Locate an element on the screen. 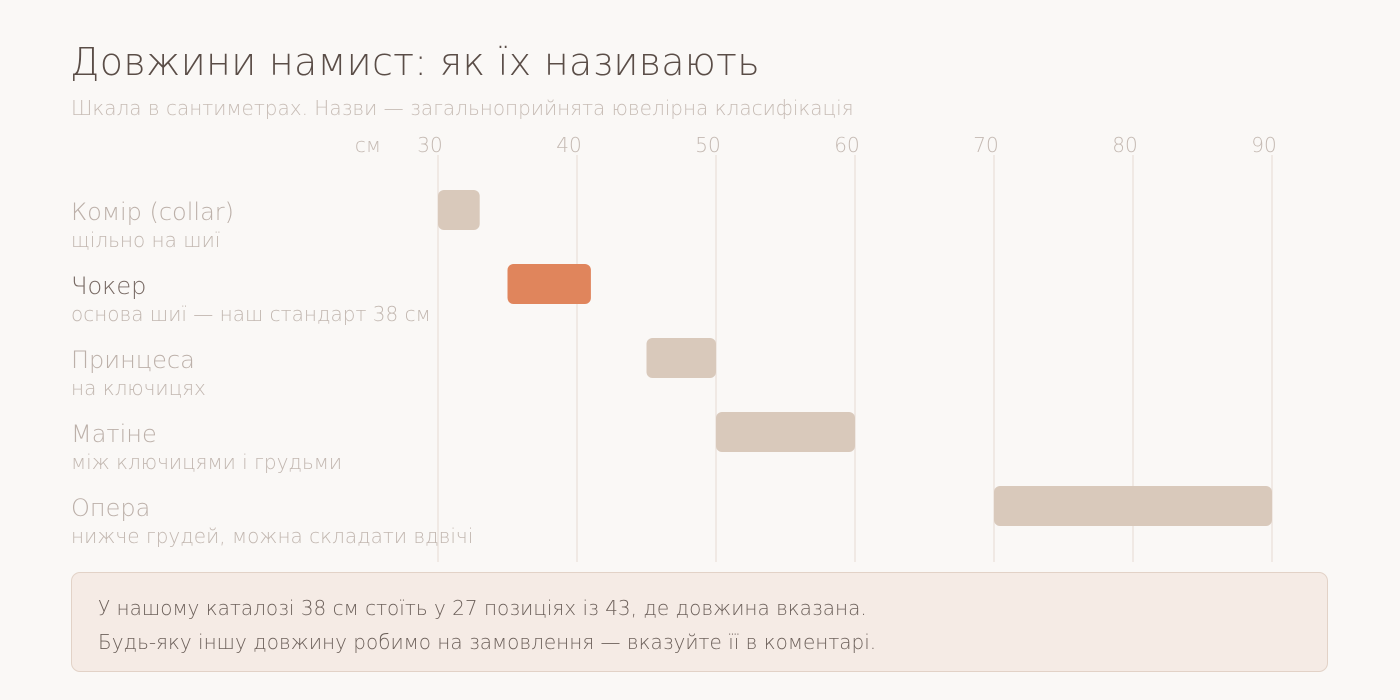 The width and height of the screenshot is (1400, 700). x-tick-label: 40 is located at coordinates (568, 145).